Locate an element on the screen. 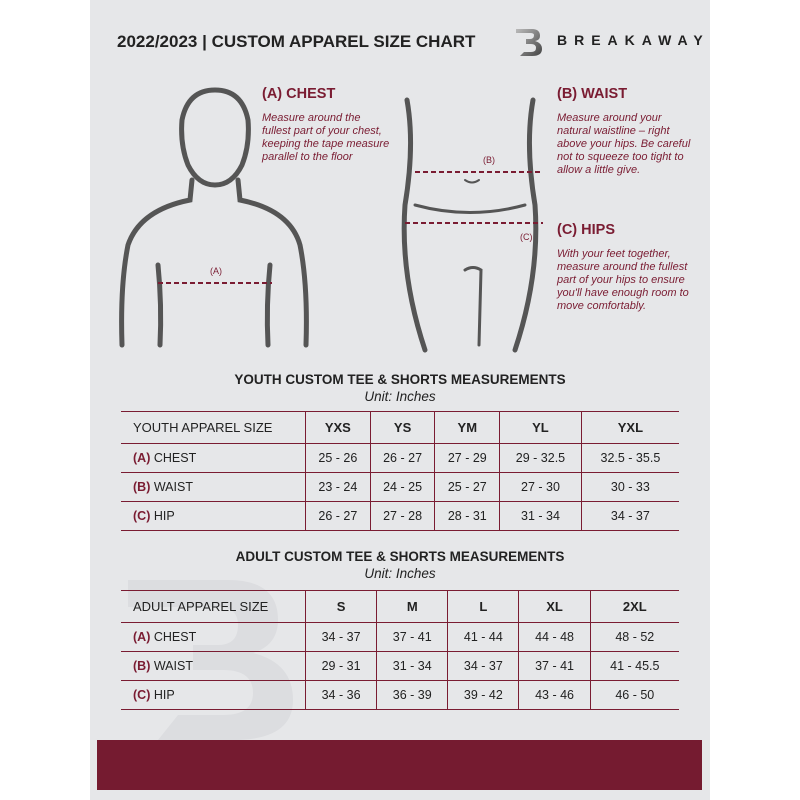 This screenshot has height=800, width=800. size-header: YXS is located at coordinates (338, 427).